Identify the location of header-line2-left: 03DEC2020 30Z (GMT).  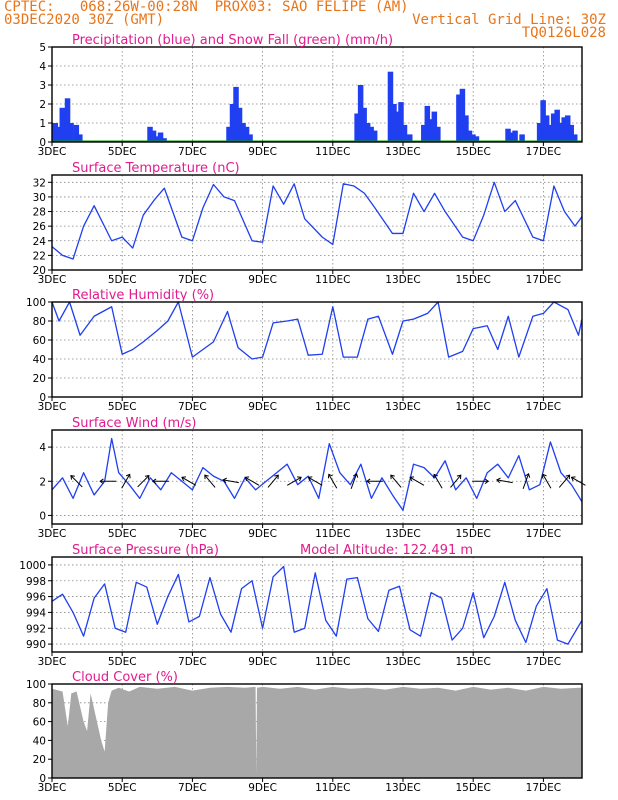
(84, 20).